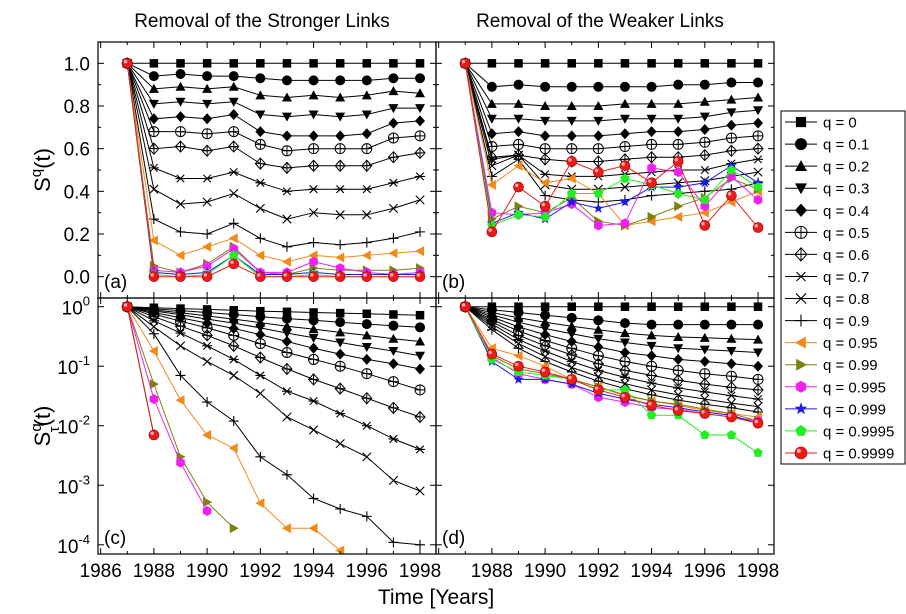 The width and height of the screenshot is (906, 614). I want to click on y-tick-label: 0.2, so click(77, 235).